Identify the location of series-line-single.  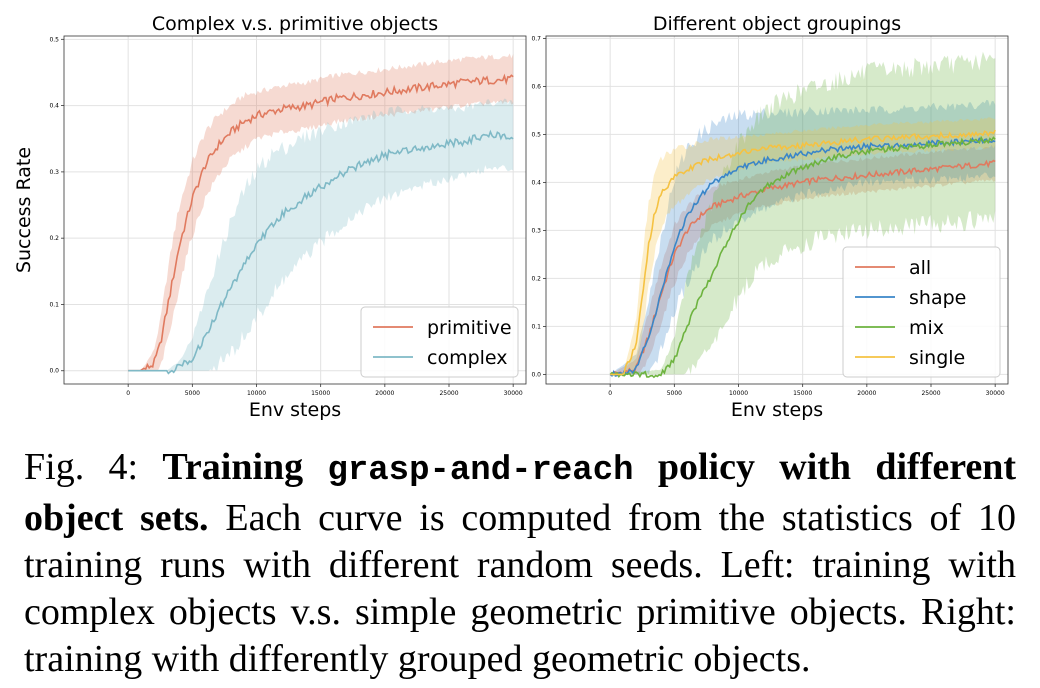
(803, 252).